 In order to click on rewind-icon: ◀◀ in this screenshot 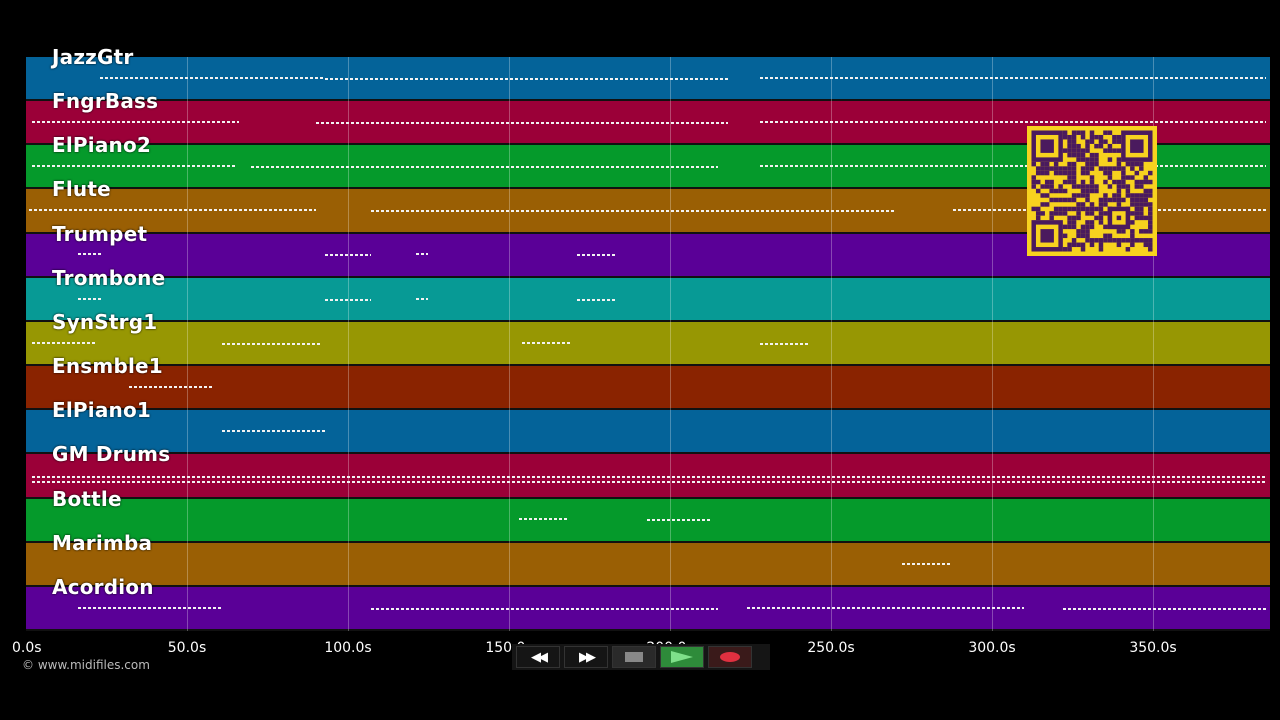, I will do `click(539, 657)`.